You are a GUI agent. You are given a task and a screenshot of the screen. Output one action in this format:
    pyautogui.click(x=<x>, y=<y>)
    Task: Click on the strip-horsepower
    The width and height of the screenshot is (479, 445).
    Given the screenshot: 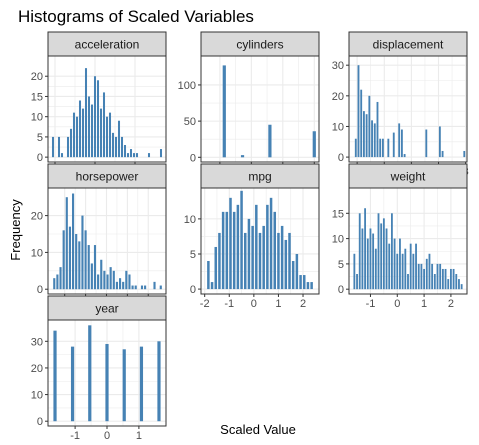 What is the action you would take?
    pyautogui.click(x=107, y=176)
    